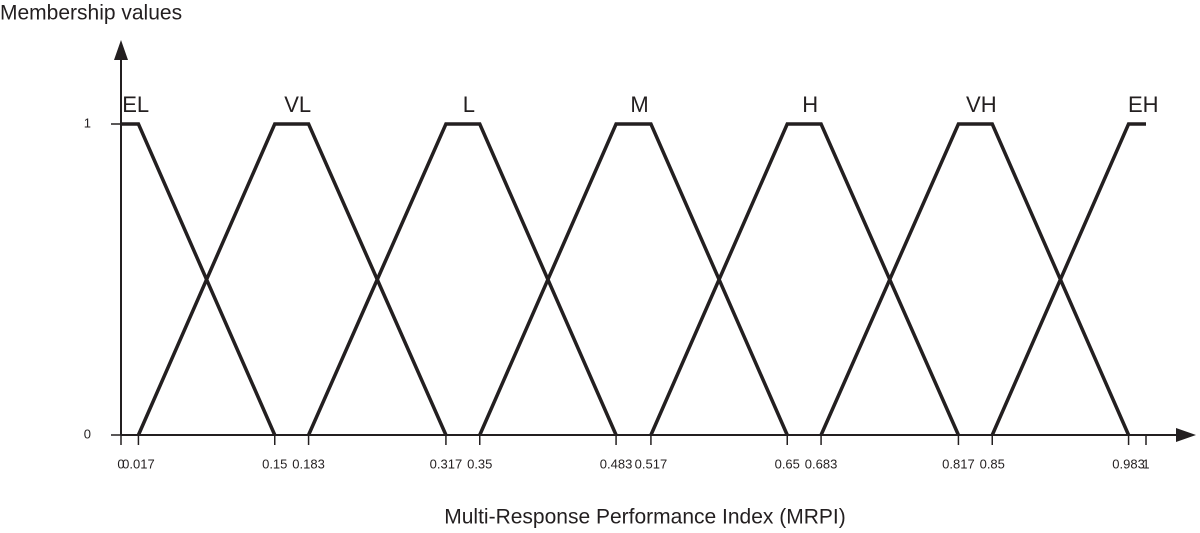 Image resolution: width=1200 pixels, height=533 pixels. I want to click on x-tick-label: 0.317, so click(446, 463).